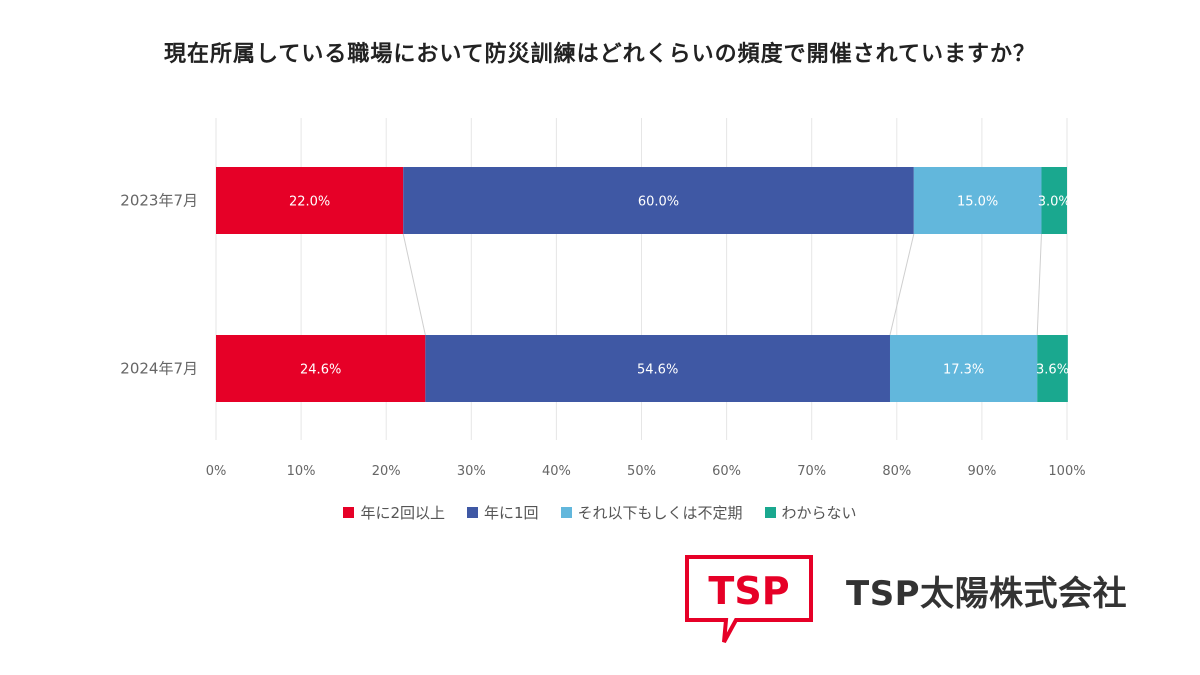  I want to click on legend-item: 年に2回以上, so click(394, 512).